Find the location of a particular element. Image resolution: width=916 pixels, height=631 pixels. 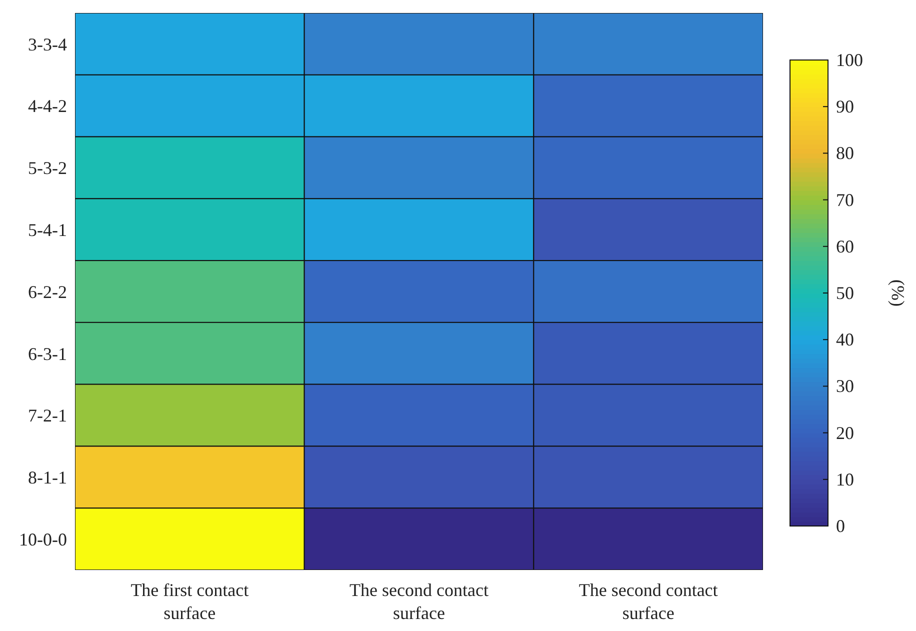

color-bar-label: 0 is located at coordinates (840, 526).